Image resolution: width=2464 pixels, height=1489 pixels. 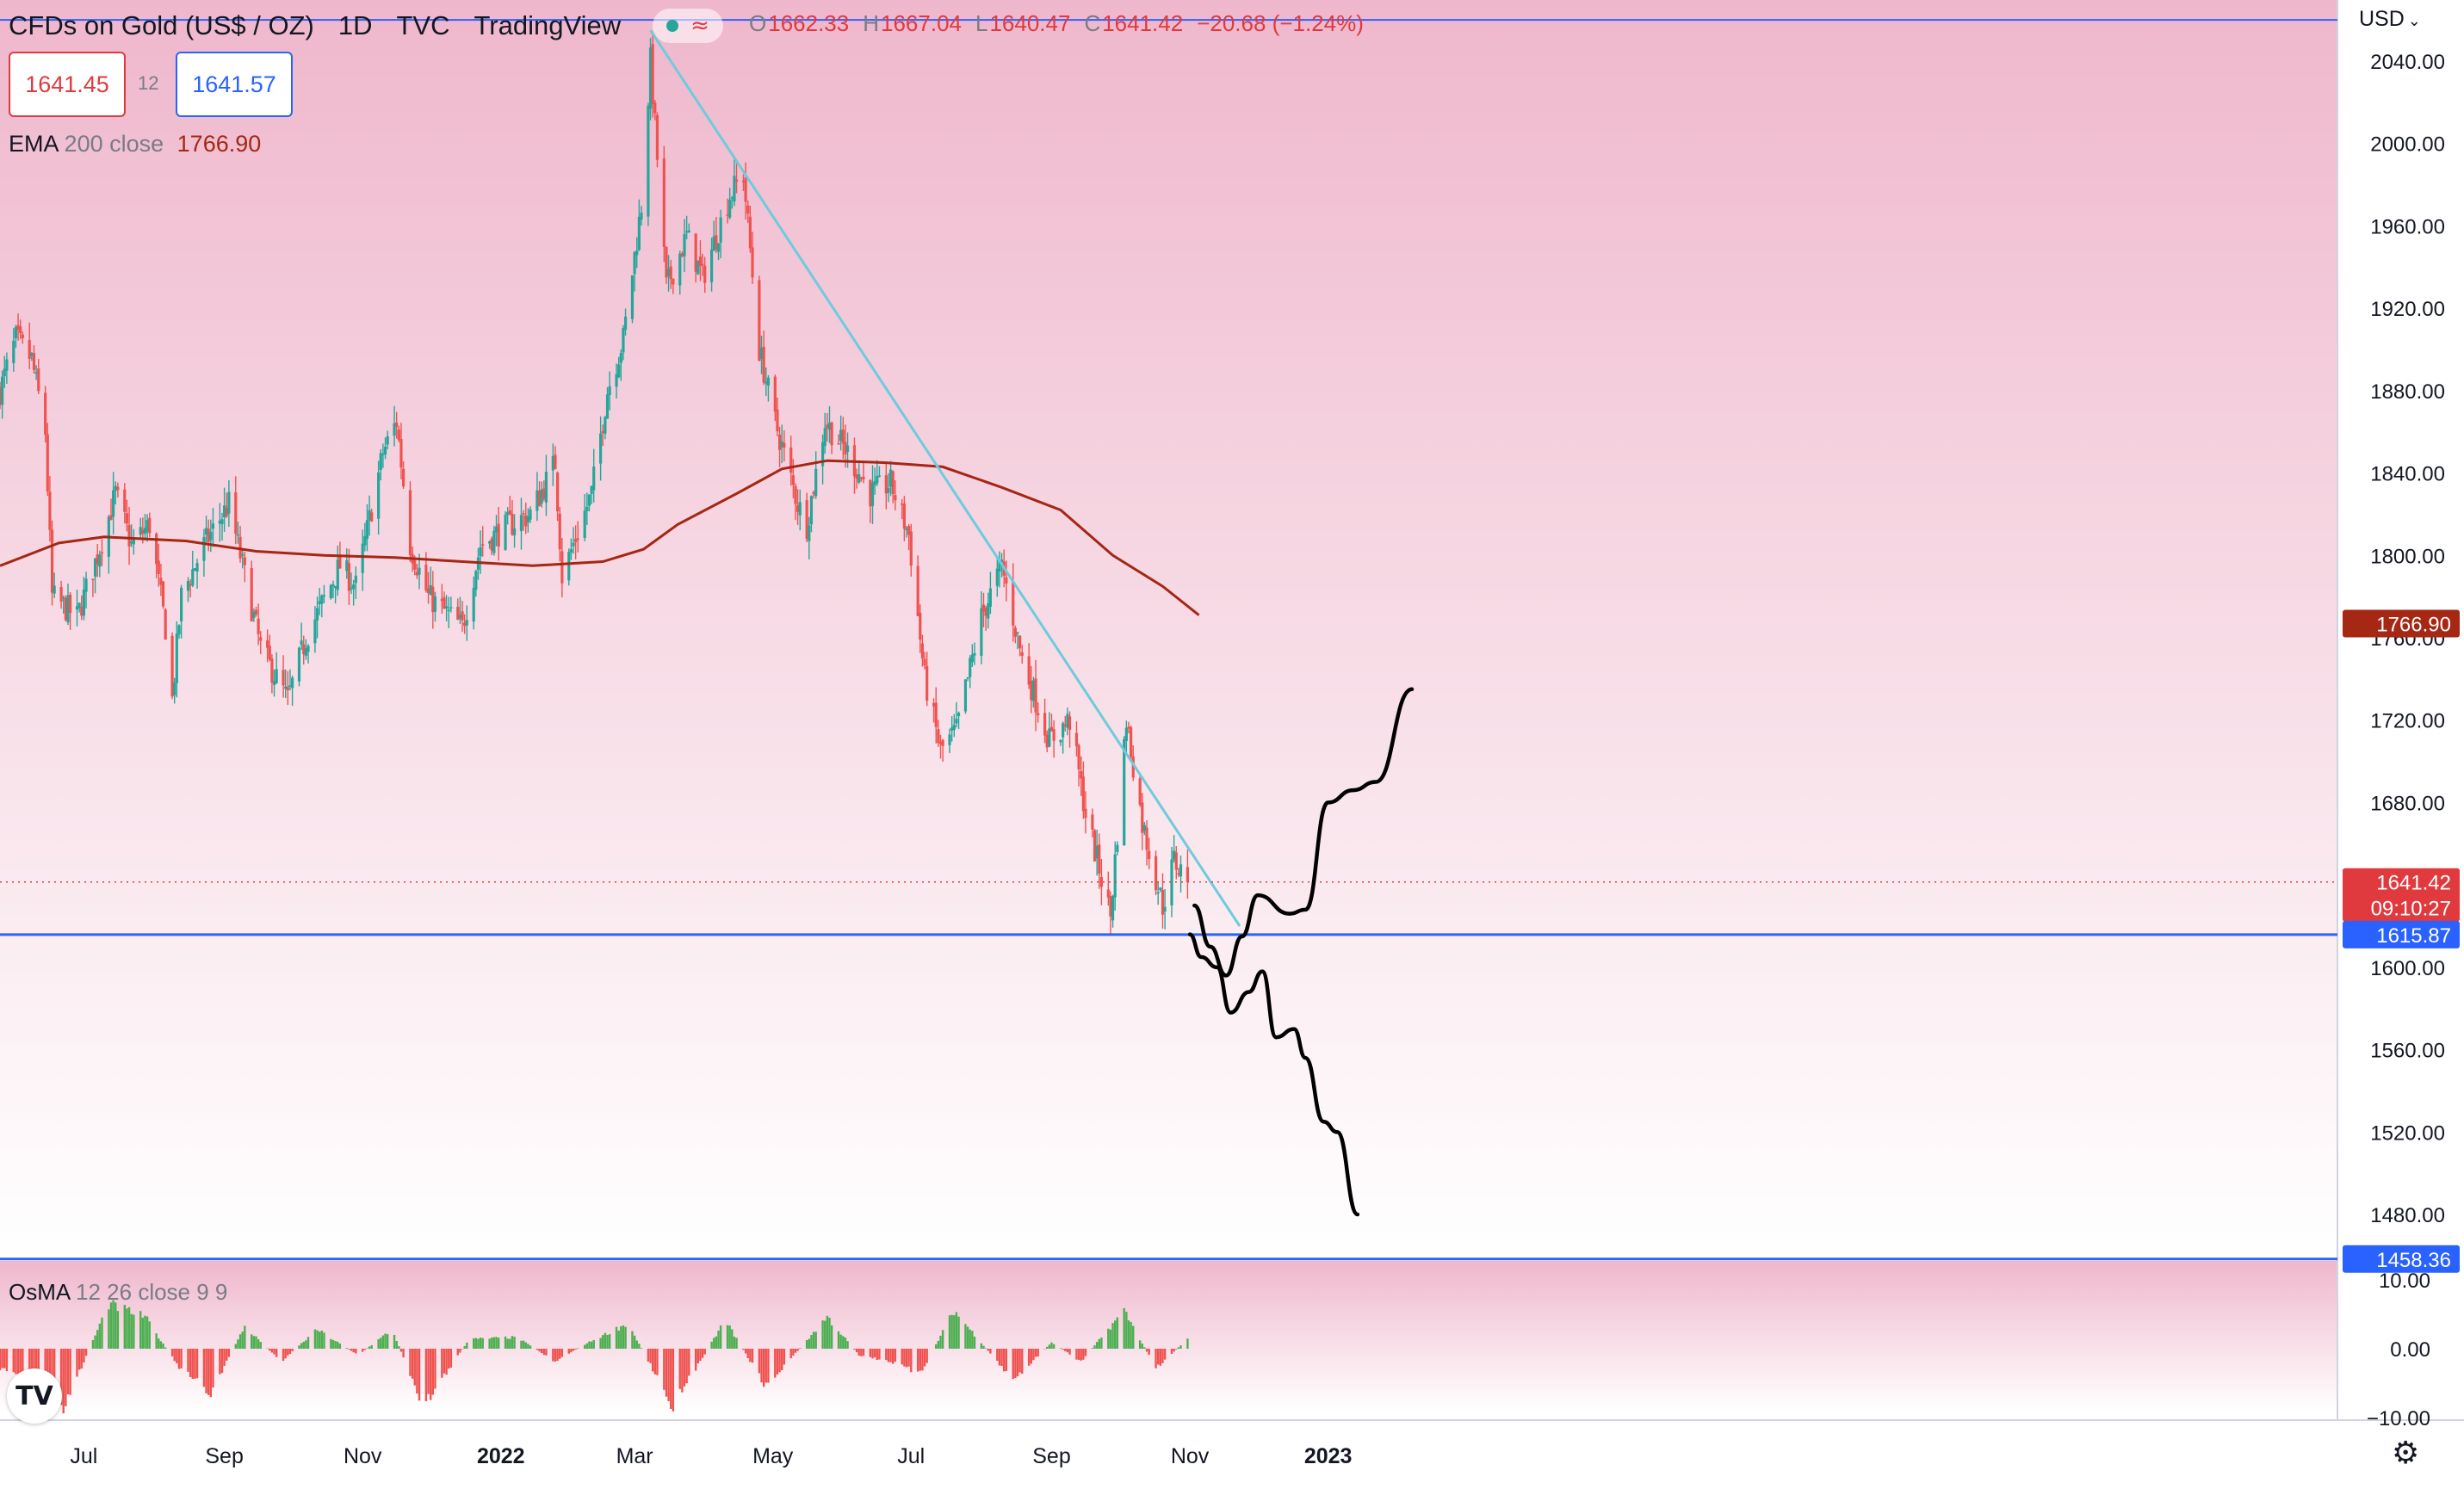 I want to click on tradingview-logo-icon: TV, so click(x=34, y=1396).